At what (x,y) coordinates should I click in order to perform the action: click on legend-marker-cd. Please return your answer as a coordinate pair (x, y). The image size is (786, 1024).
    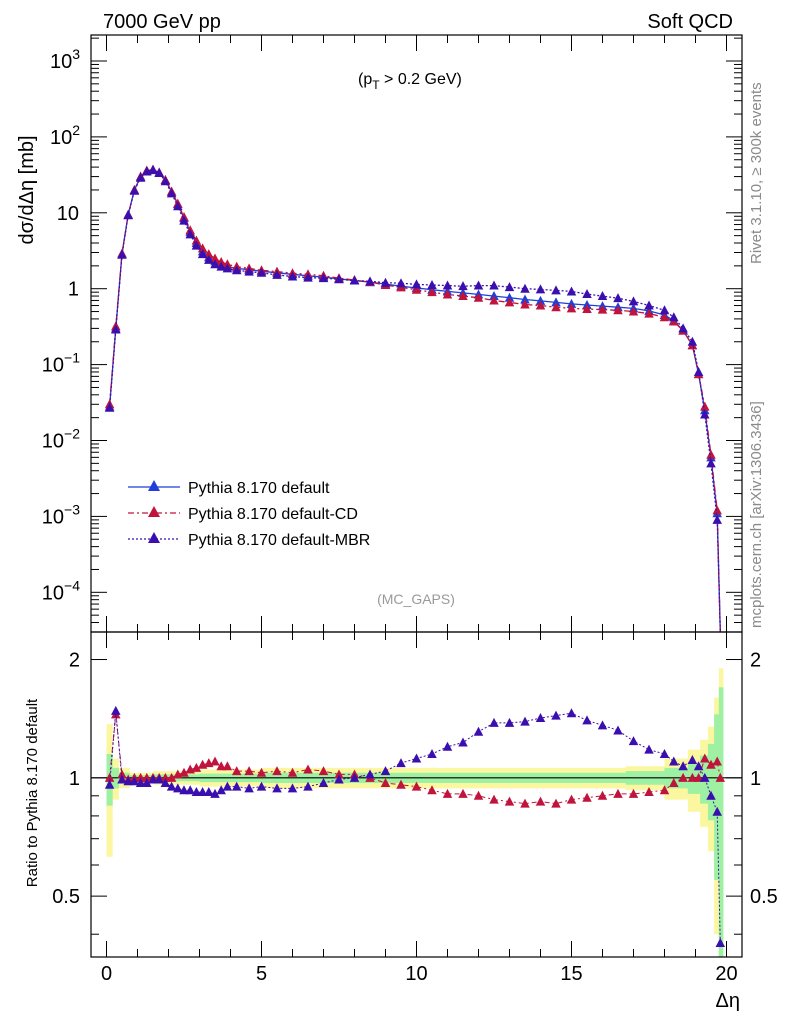
    Looking at the image, I should click on (154, 511).